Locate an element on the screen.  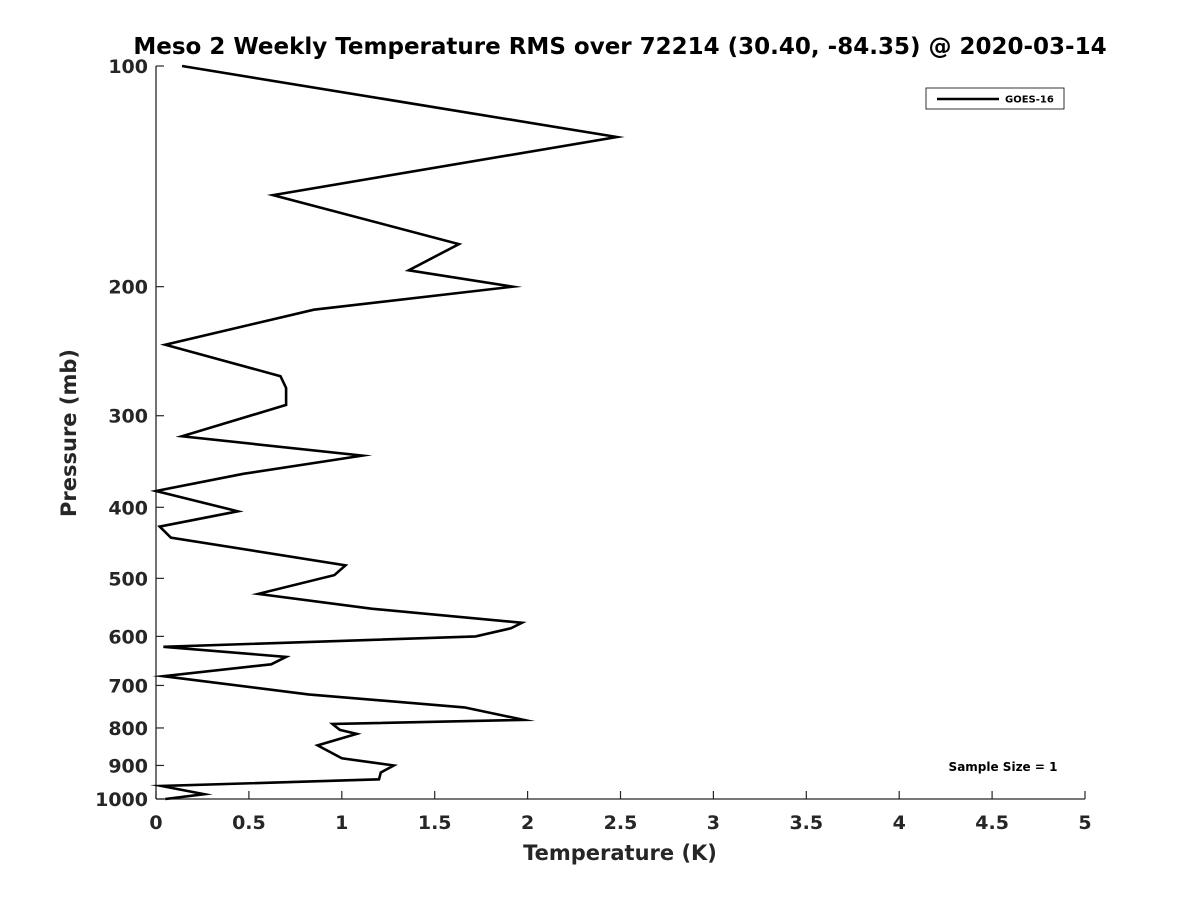
y-tick-label: 200 is located at coordinates (128, 288).